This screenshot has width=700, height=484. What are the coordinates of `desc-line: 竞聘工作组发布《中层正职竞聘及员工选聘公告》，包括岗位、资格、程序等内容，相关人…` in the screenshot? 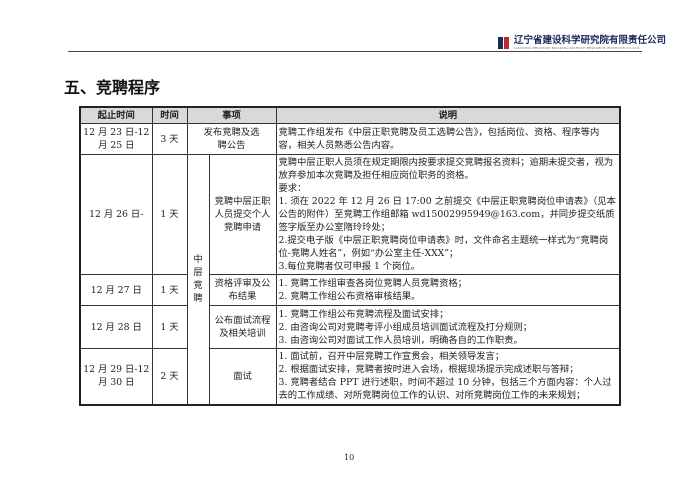 It's located at (439, 139).